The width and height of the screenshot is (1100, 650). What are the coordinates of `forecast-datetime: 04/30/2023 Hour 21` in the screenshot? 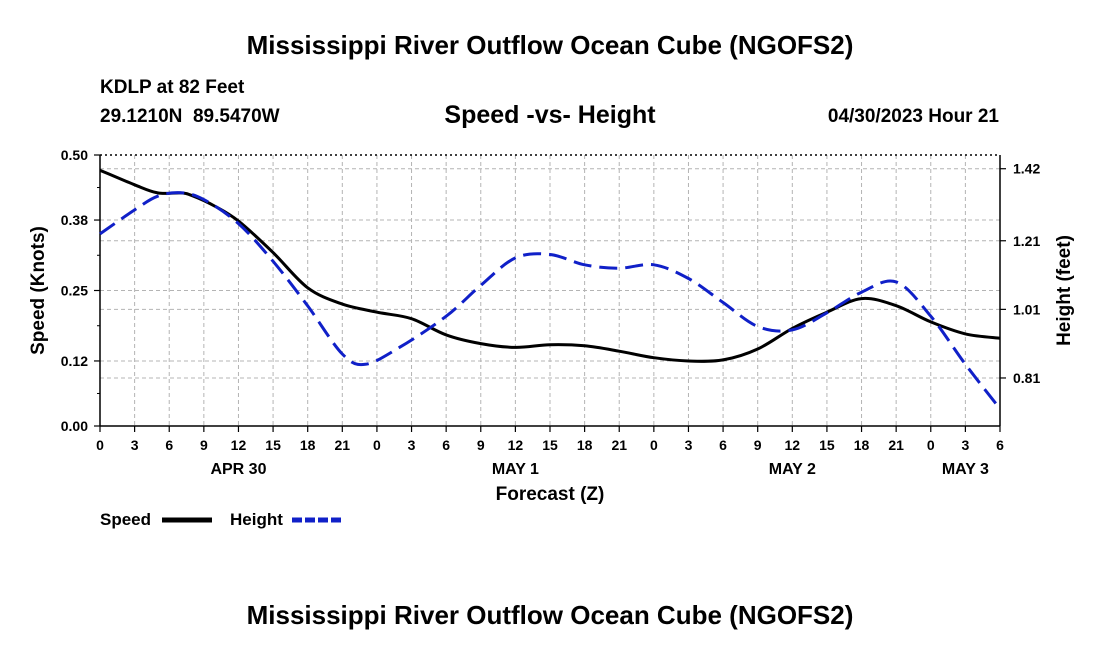 It's located at (913, 116).